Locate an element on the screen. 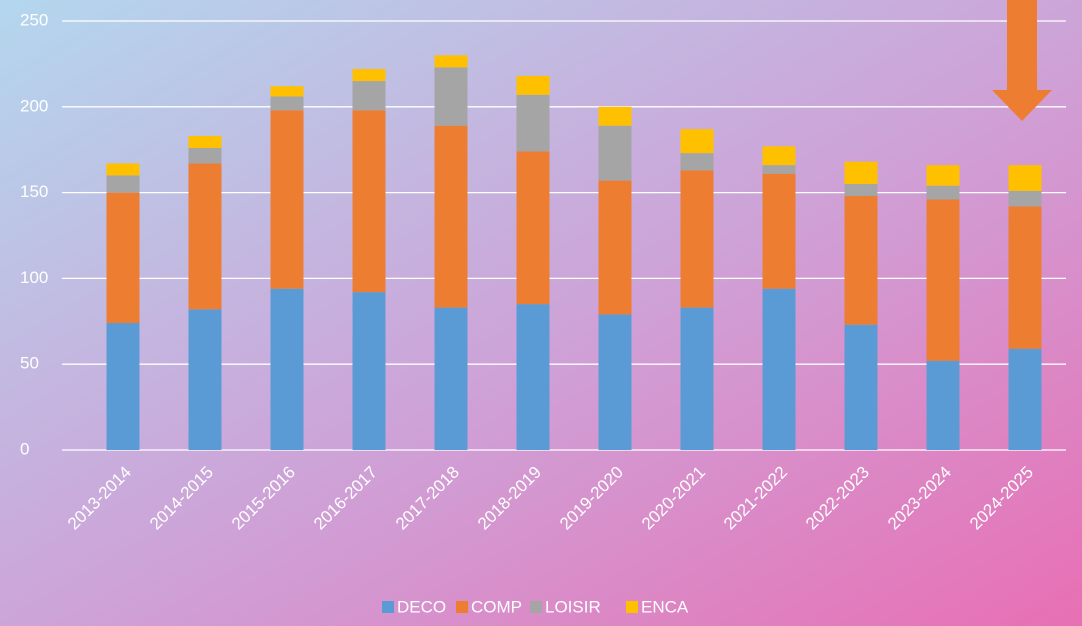 This screenshot has width=1082, height=626. legend-label: LOISIR is located at coordinates (573, 606).